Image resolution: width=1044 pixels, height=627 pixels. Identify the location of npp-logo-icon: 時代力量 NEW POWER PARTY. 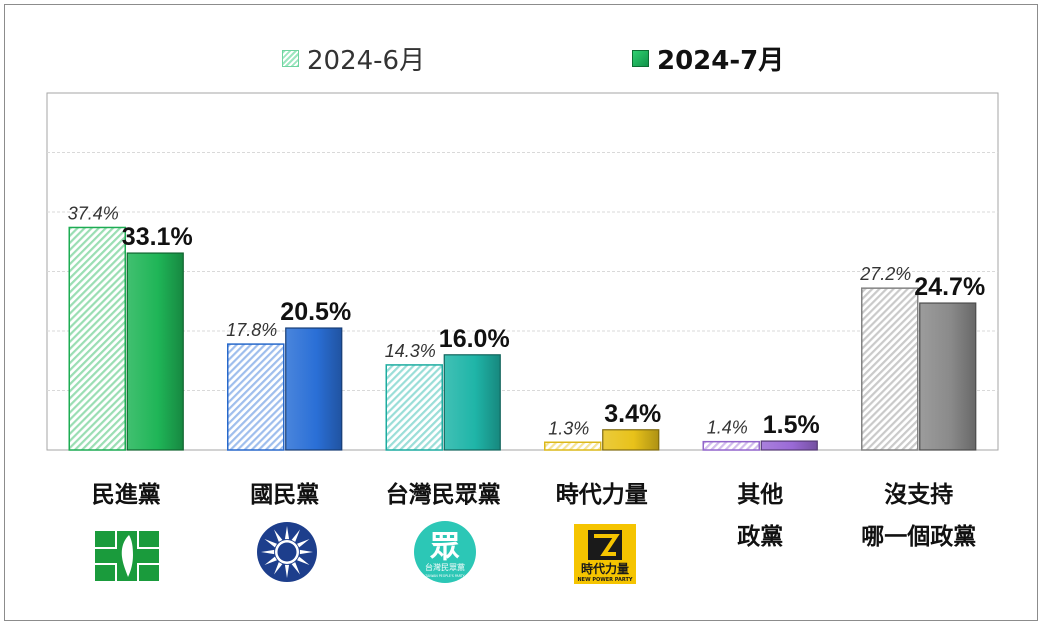
(605, 554).